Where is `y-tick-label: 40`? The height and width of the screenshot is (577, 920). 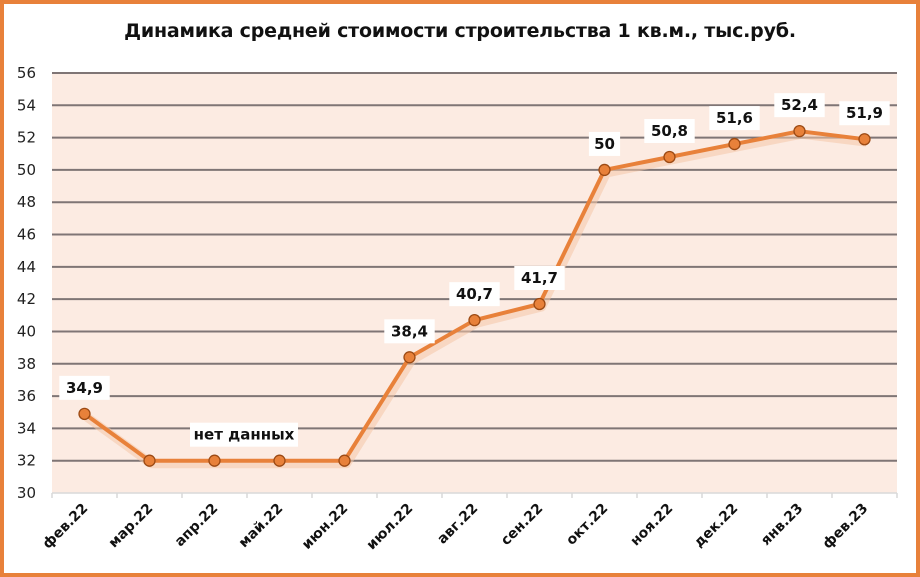 y-tick-label: 40 is located at coordinates (26, 331).